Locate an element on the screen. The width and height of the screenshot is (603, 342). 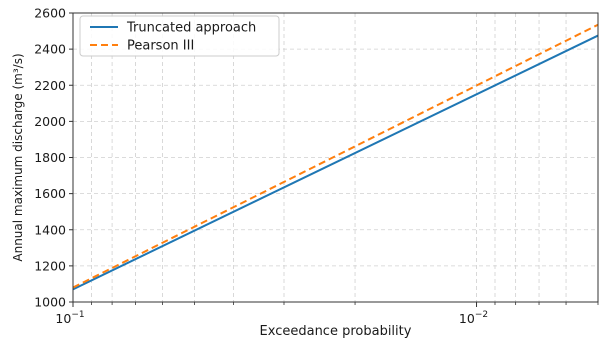
y-tick-label: 2600 is located at coordinates (50, 13).